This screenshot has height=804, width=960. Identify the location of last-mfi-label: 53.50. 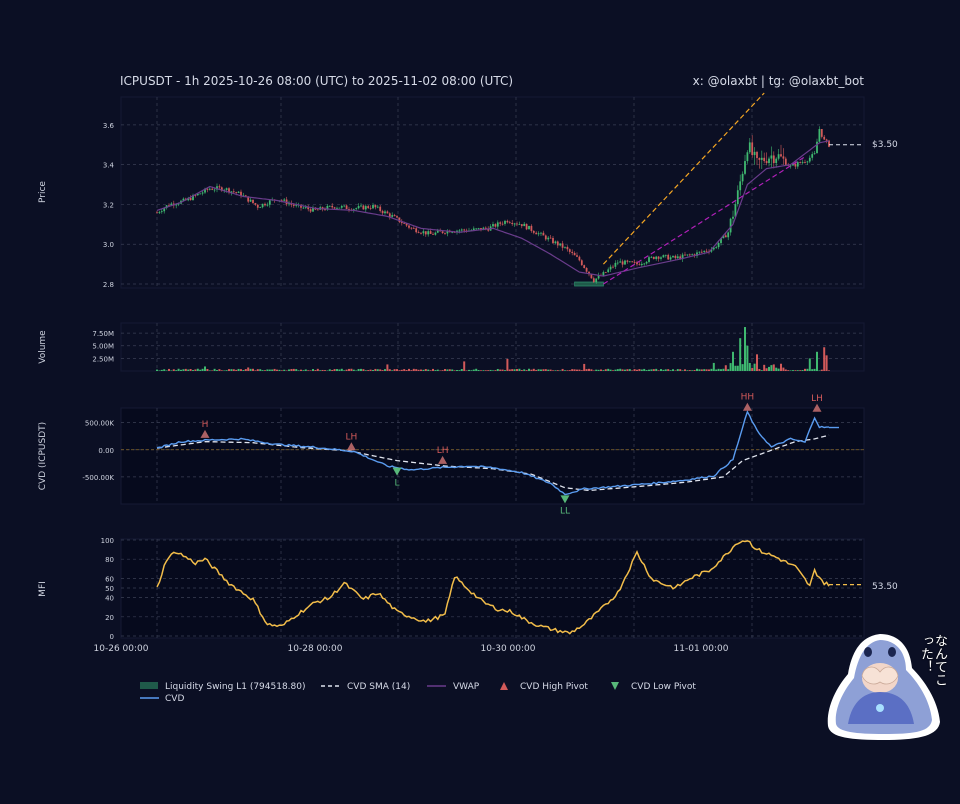
(885, 587).